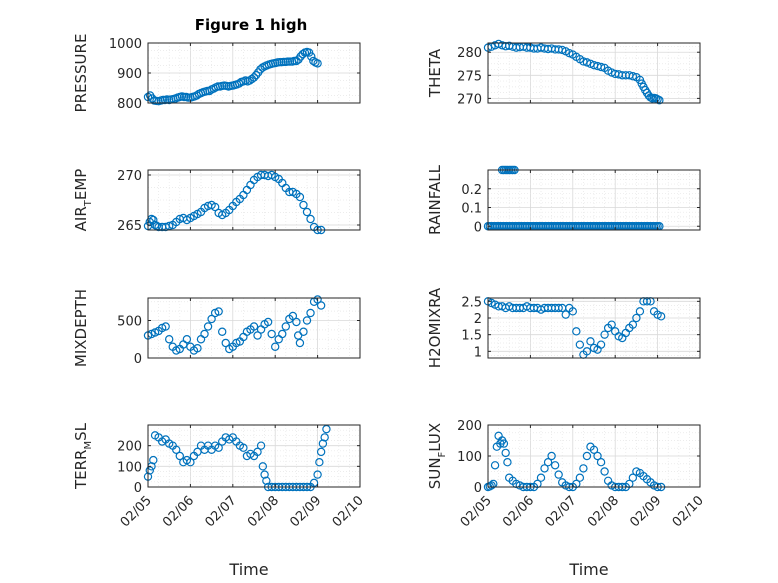  What do you see at coordinates (435, 327) in the screenshot?
I see `y-axis-label: H2OMIXRA` at bounding box center [435, 327].